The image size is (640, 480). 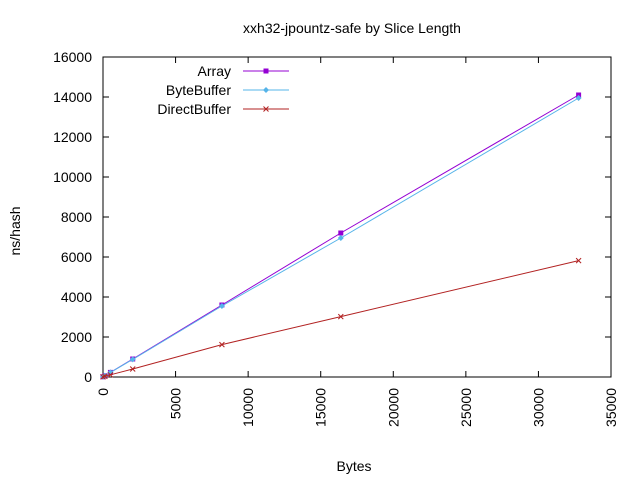 What do you see at coordinates (194, 109) in the screenshot?
I see `legend-label: DirectBuffer` at bounding box center [194, 109].